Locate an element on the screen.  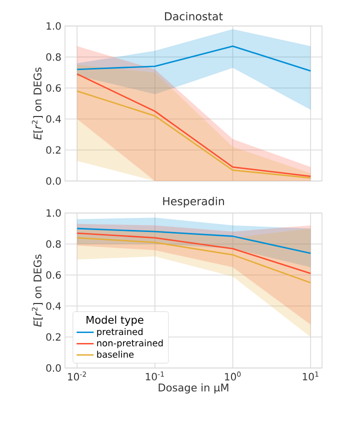
legend-title: Model type is located at coordinates (115, 321).